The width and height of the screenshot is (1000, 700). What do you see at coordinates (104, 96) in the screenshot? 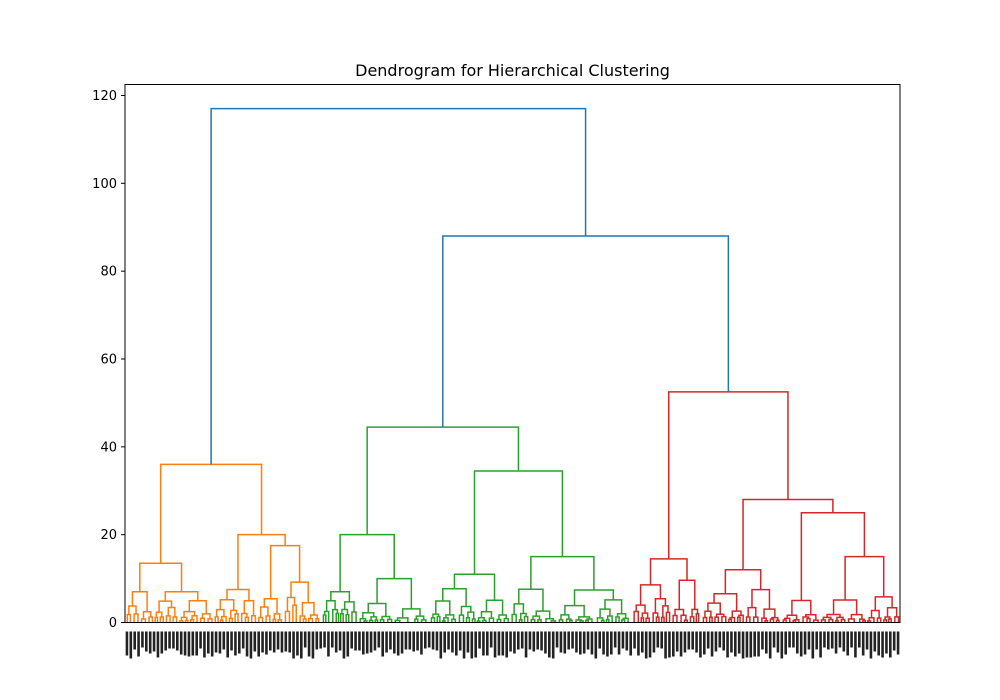
I see `y-tick-label: 120` at bounding box center [104, 96].